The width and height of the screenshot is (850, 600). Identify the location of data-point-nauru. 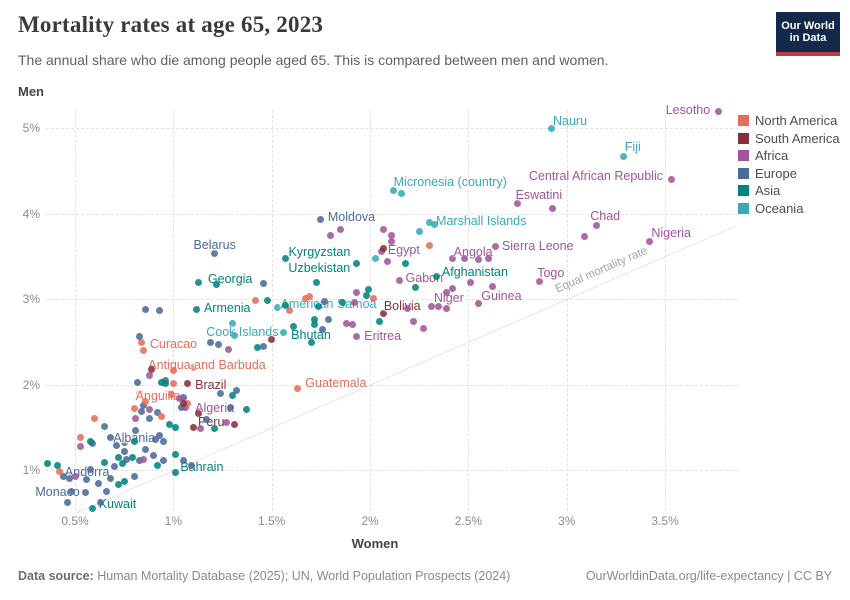
(551, 129).